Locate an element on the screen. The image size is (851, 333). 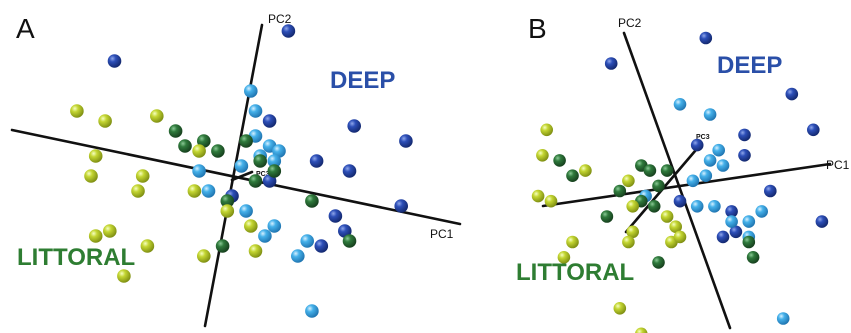
panel-a-pc2-axis is located at coordinates (233, 175).